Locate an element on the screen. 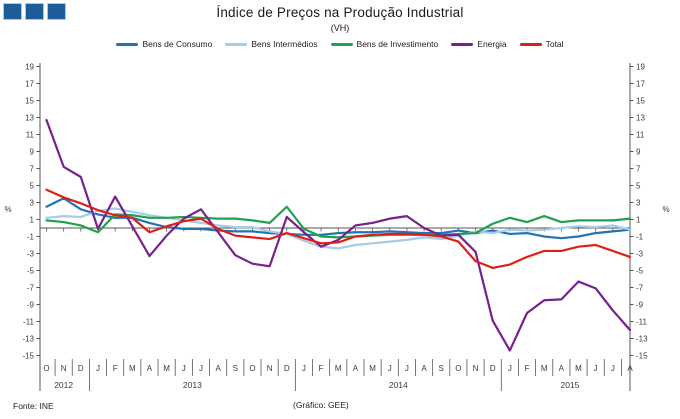 The width and height of the screenshot is (680, 419). legend-item: Total is located at coordinates (541, 44).